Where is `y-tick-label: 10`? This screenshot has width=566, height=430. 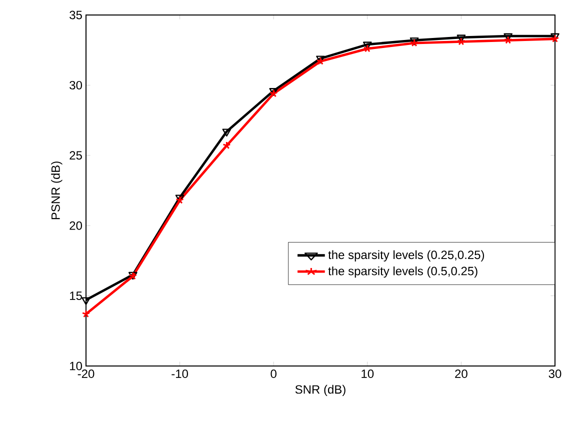
y-tick-label: 10 is located at coordinates (76, 366).